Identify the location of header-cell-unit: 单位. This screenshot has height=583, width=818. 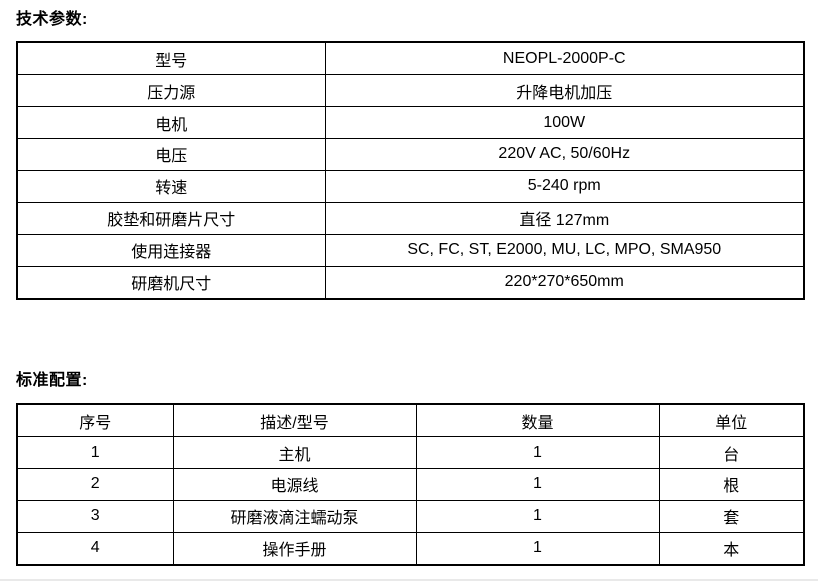
(731, 420).